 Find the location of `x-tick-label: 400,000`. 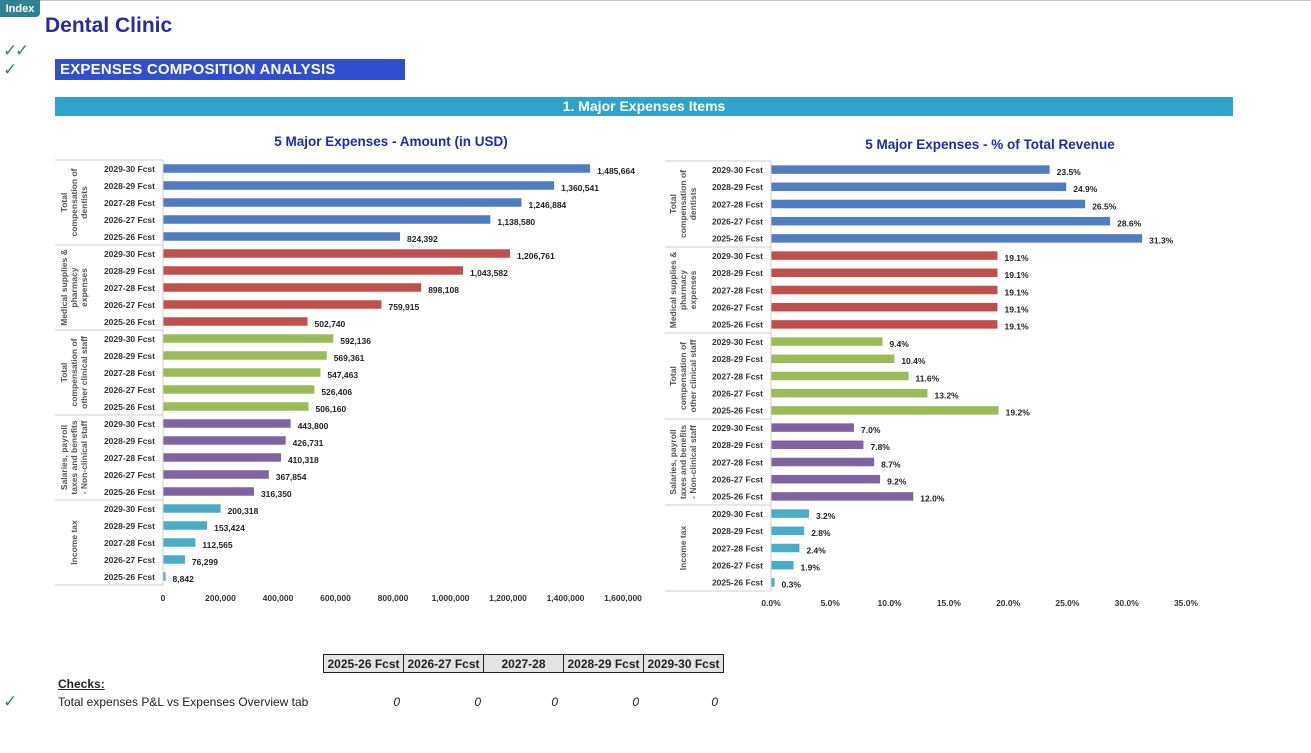

x-tick-label: 400,000 is located at coordinates (278, 598).